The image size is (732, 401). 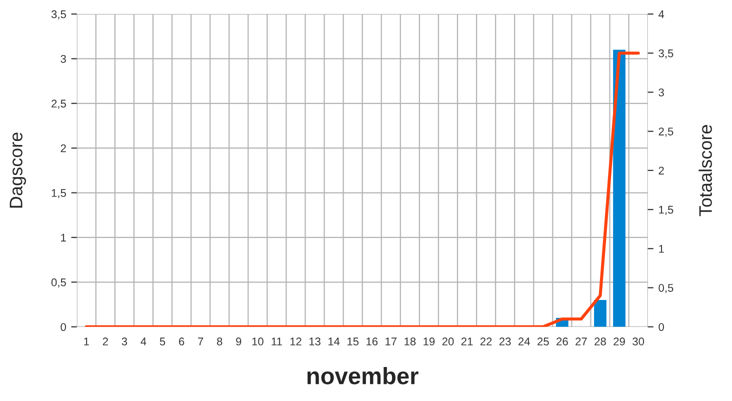 What do you see at coordinates (59, 193) in the screenshot?
I see `y-tick-label: 1,5` at bounding box center [59, 193].